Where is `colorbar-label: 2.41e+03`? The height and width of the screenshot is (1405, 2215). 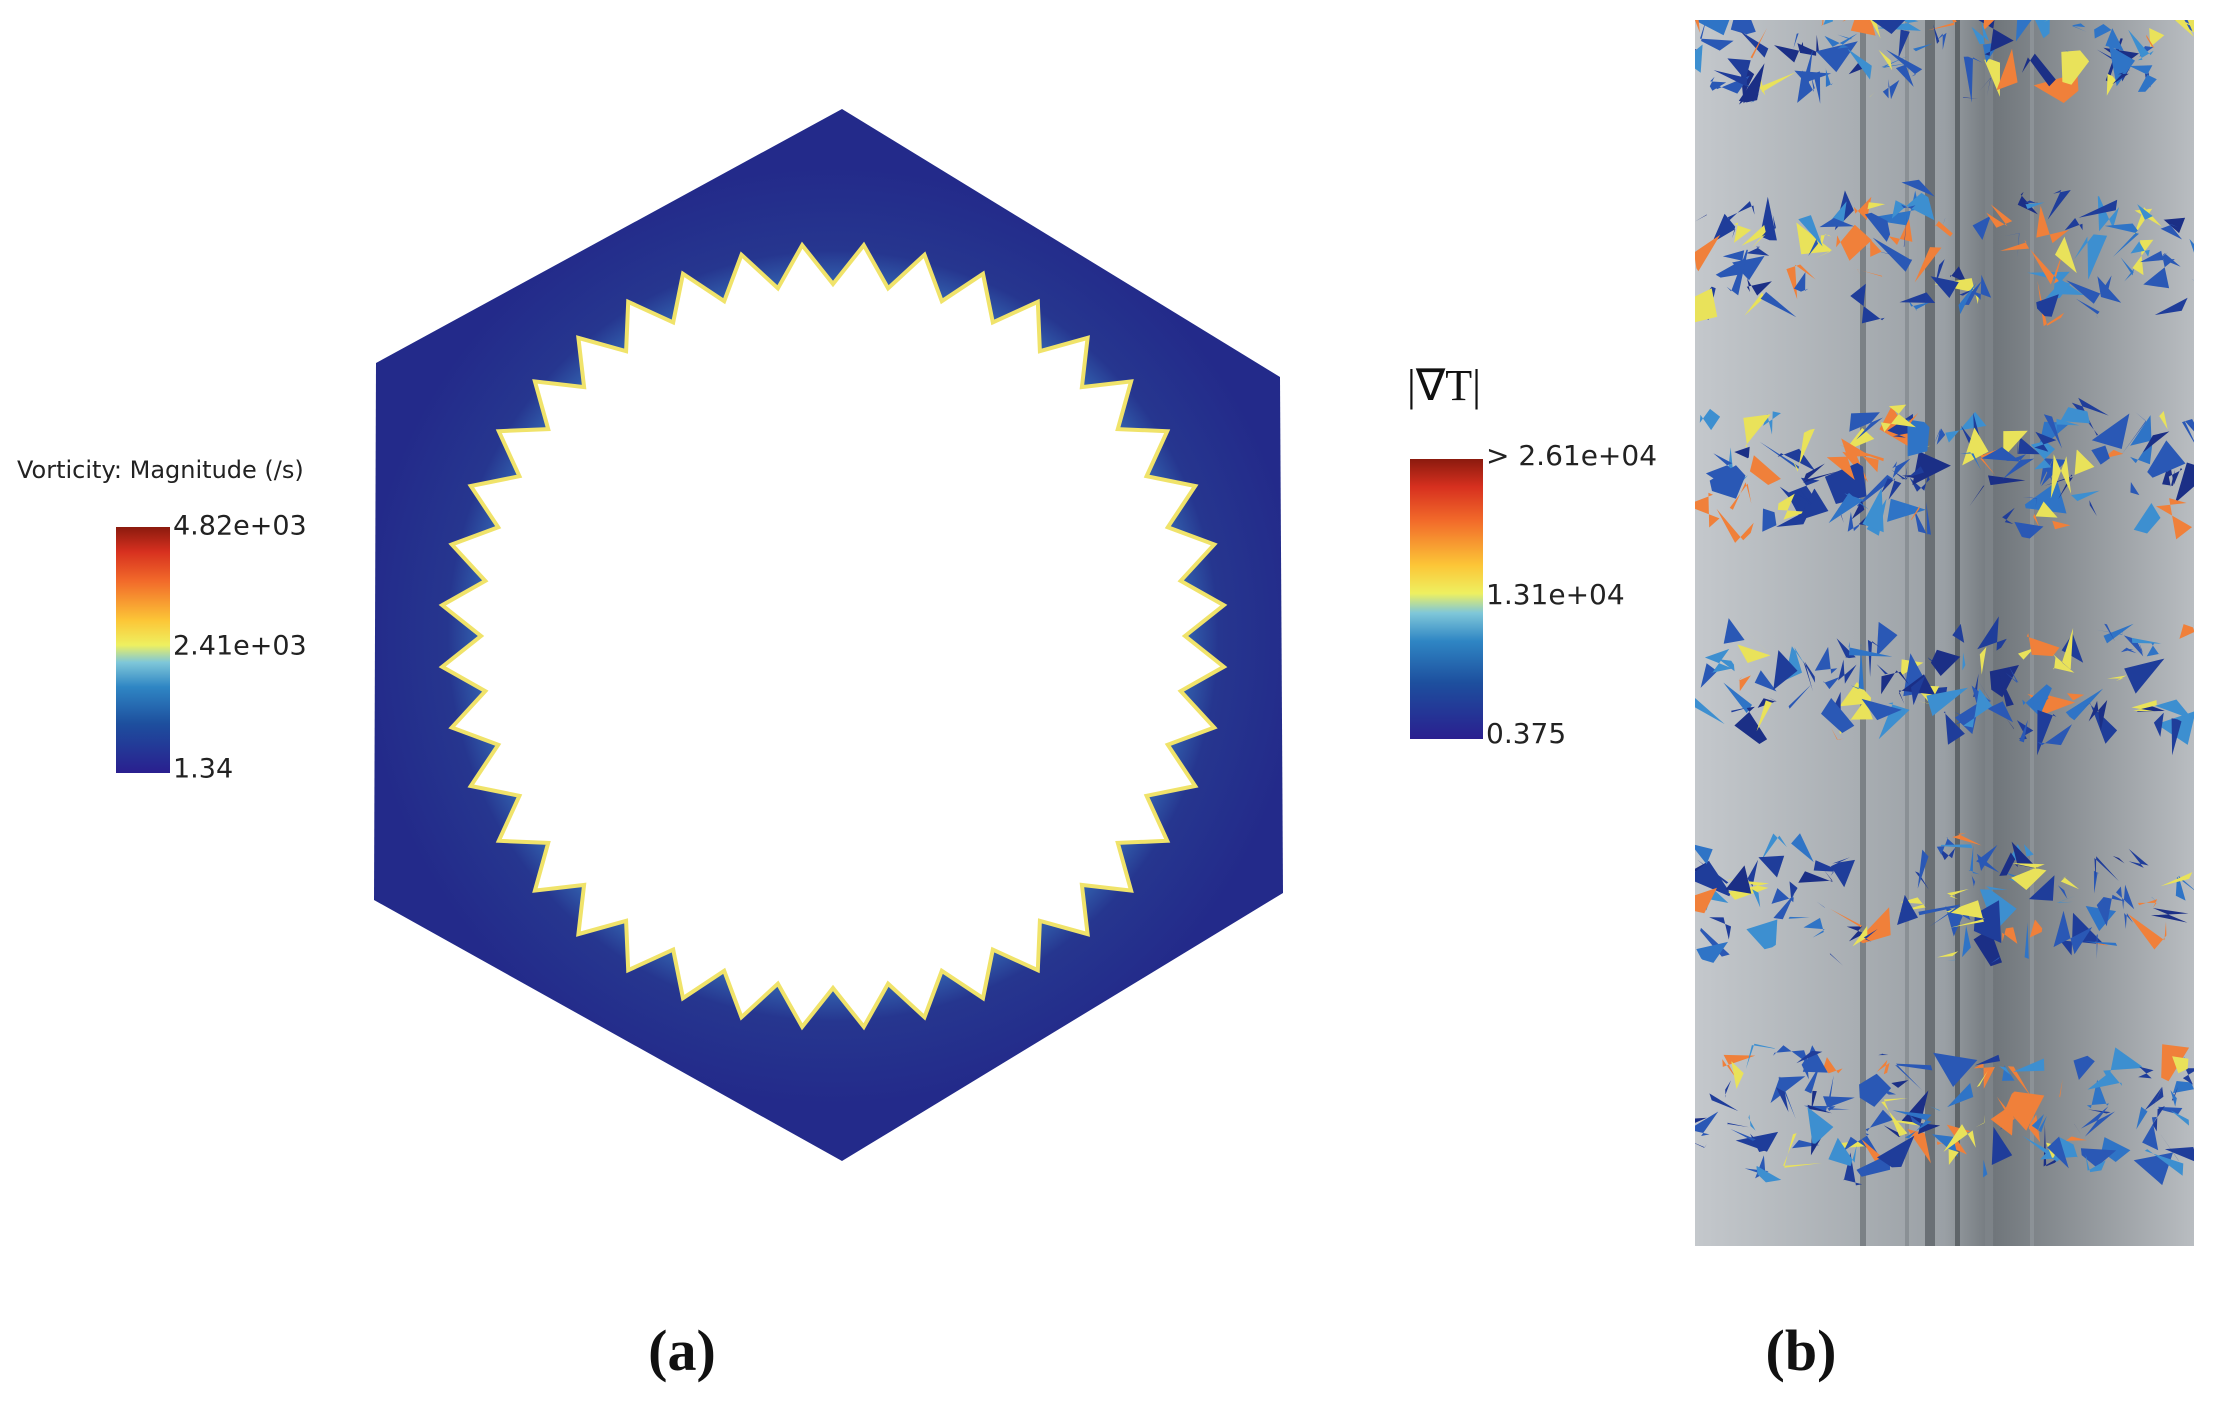 colorbar-label: 2.41e+03 is located at coordinates (240, 646).